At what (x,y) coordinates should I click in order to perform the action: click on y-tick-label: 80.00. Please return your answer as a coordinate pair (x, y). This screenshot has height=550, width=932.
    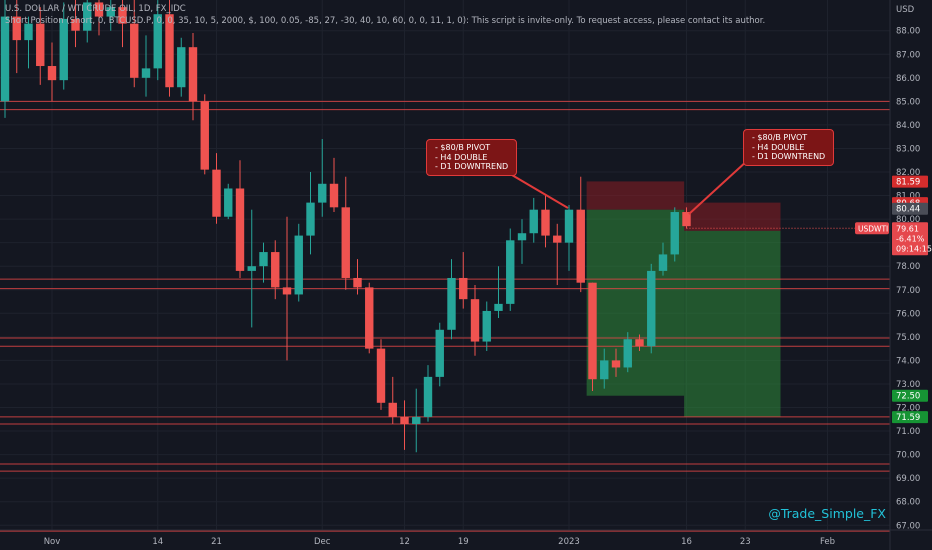
    Looking at the image, I should click on (908, 220).